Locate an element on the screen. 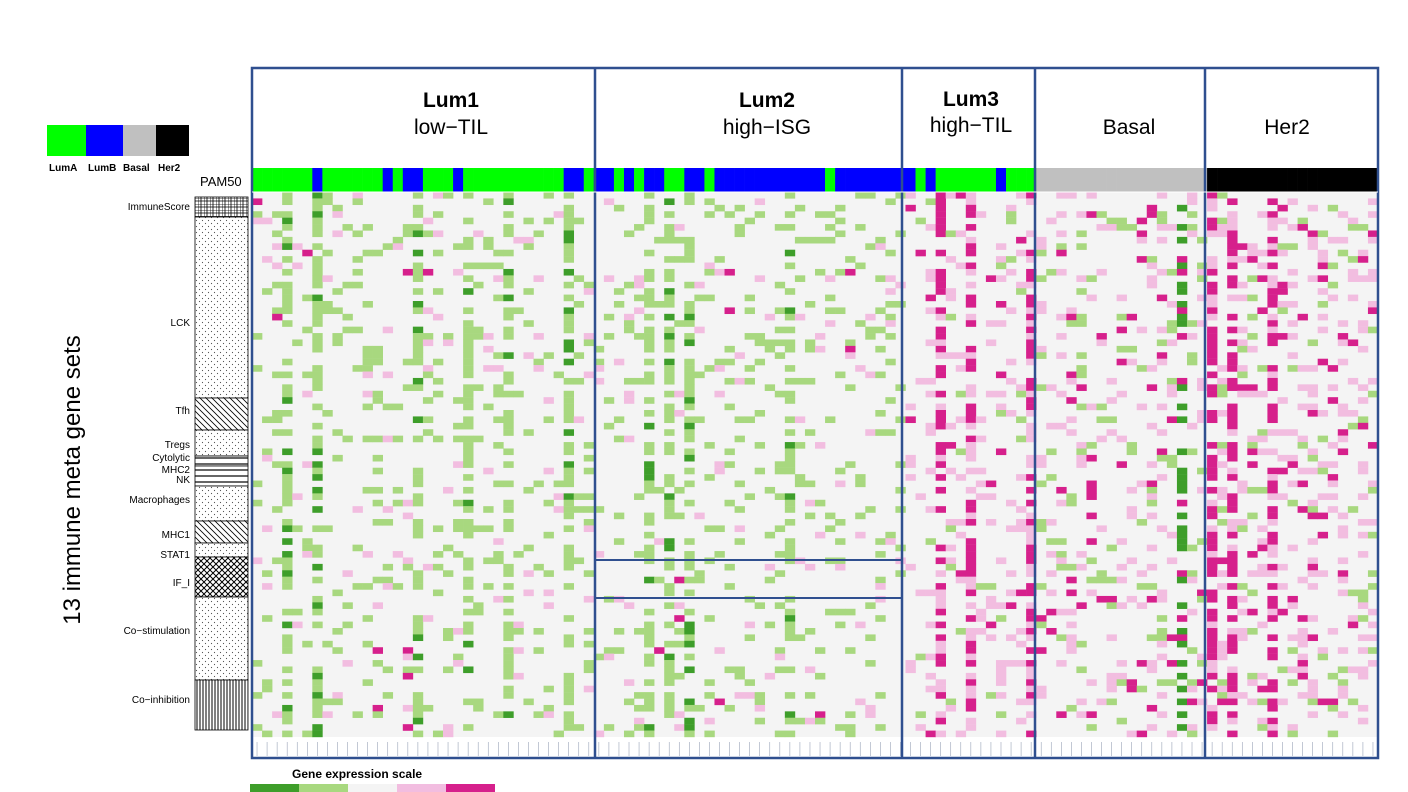 The width and height of the screenshot is (1408, 792). lum2-isg-highlight-box is located at coordinates (748, 579).